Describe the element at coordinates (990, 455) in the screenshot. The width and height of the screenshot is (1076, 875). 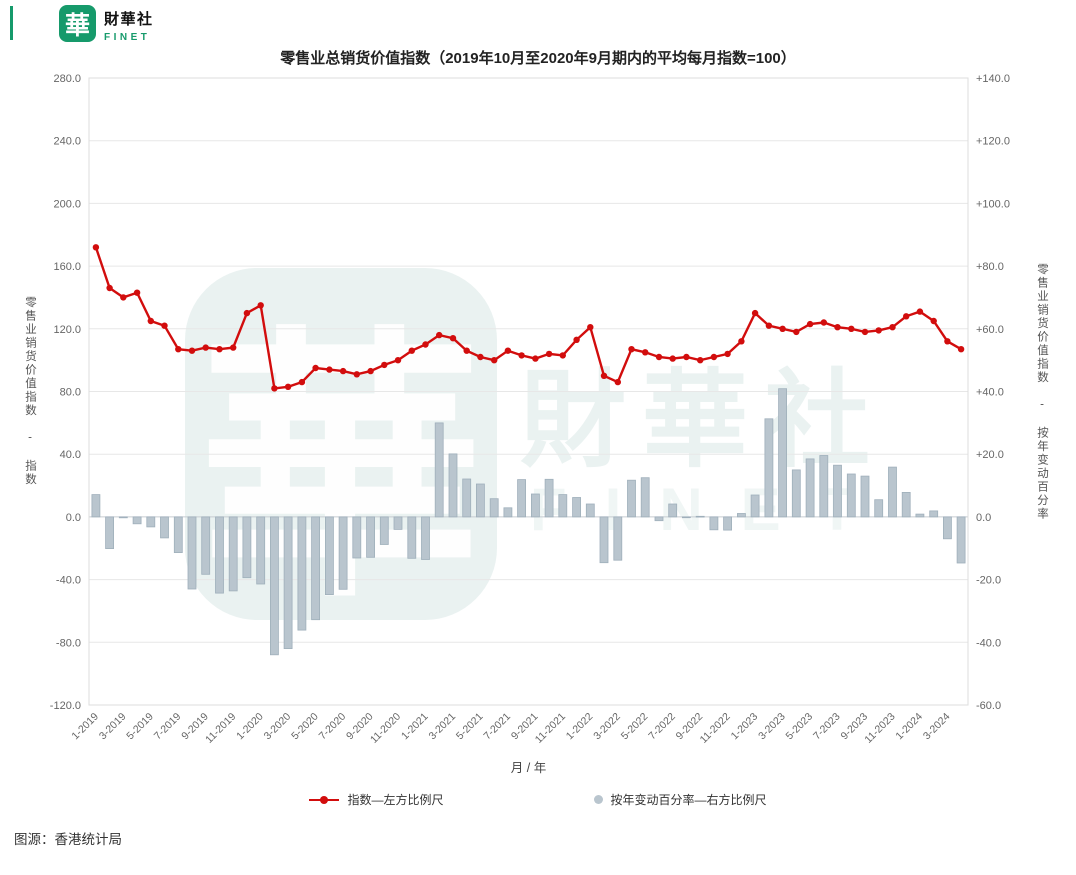
I see `svg-text: +20.0` at that location.